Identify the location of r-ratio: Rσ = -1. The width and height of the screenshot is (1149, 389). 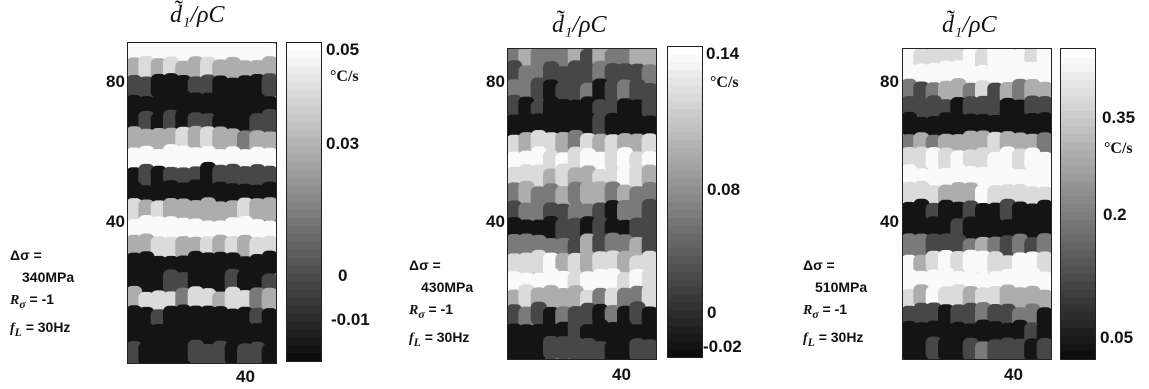
(32, 301).